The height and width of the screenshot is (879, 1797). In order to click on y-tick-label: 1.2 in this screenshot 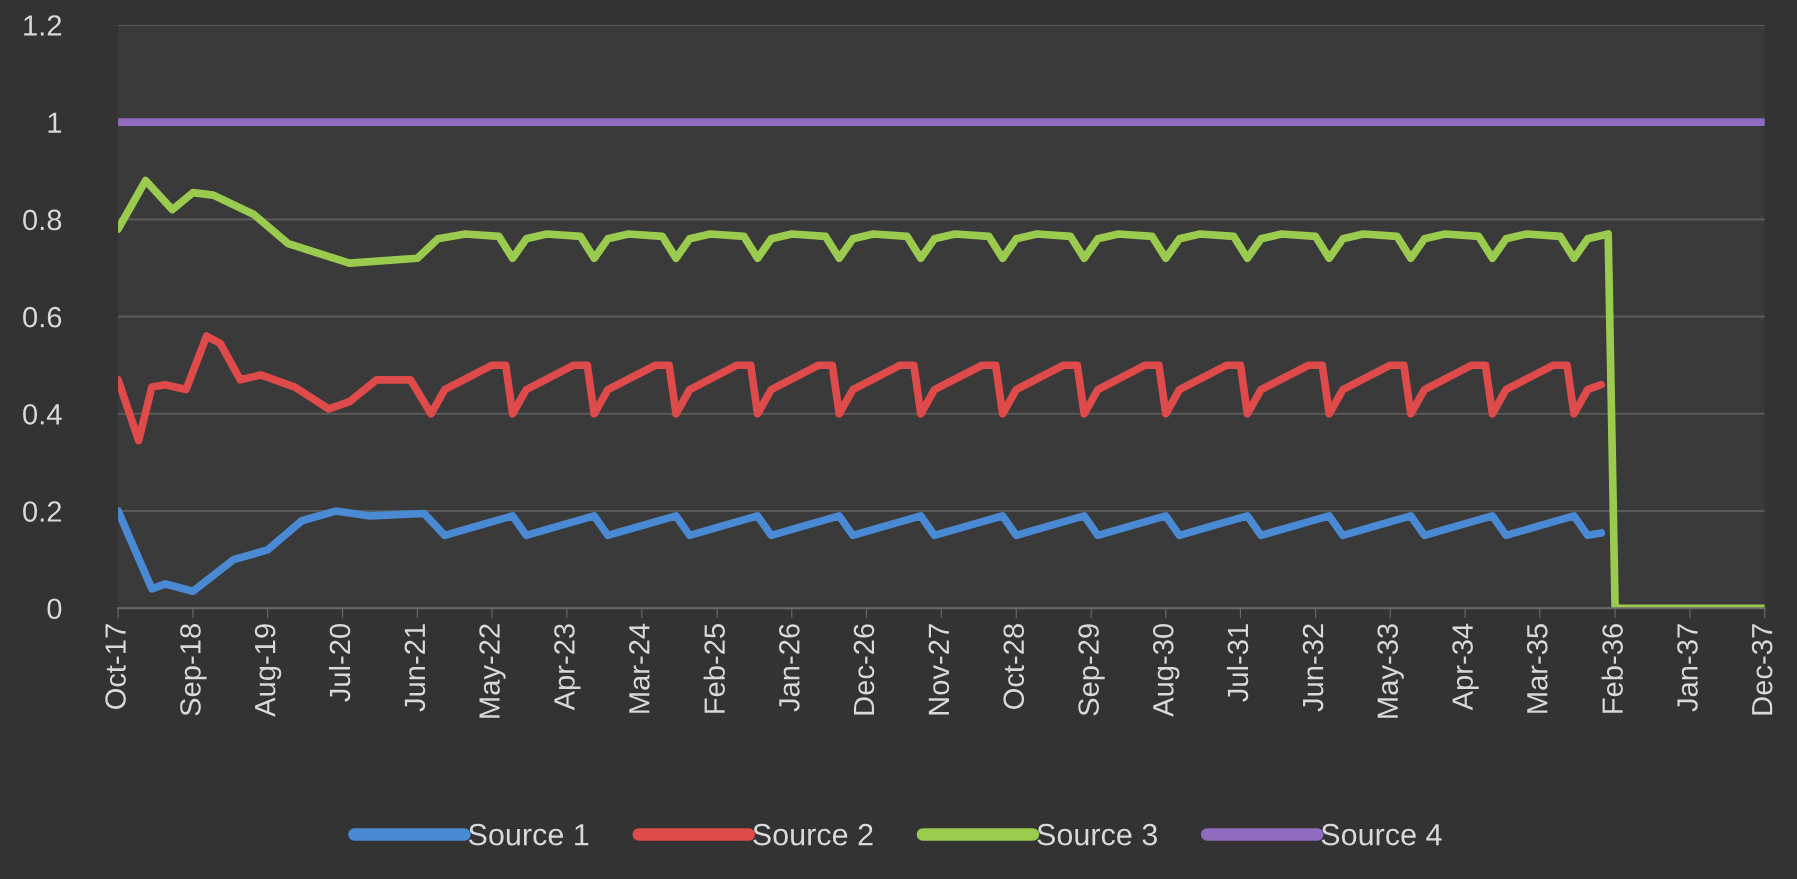, I will do `click(43, 25)`.